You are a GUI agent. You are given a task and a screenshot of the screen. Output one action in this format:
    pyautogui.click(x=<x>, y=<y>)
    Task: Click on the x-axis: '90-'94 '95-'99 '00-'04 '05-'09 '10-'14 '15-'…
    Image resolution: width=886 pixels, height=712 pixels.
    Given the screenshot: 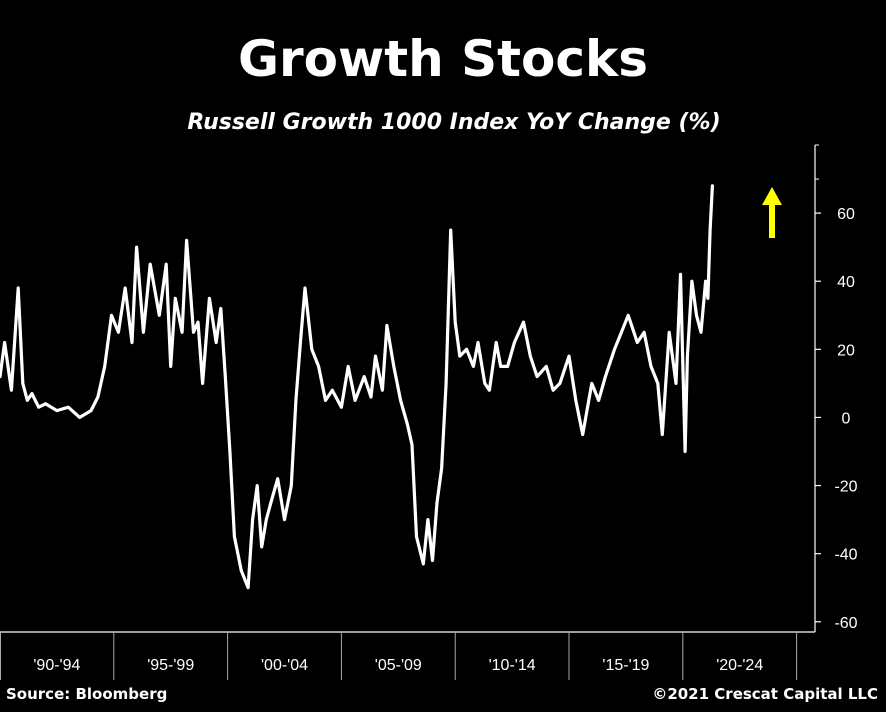 What is the action you would take?
    pyautogui.click(x=407, y=655)
    